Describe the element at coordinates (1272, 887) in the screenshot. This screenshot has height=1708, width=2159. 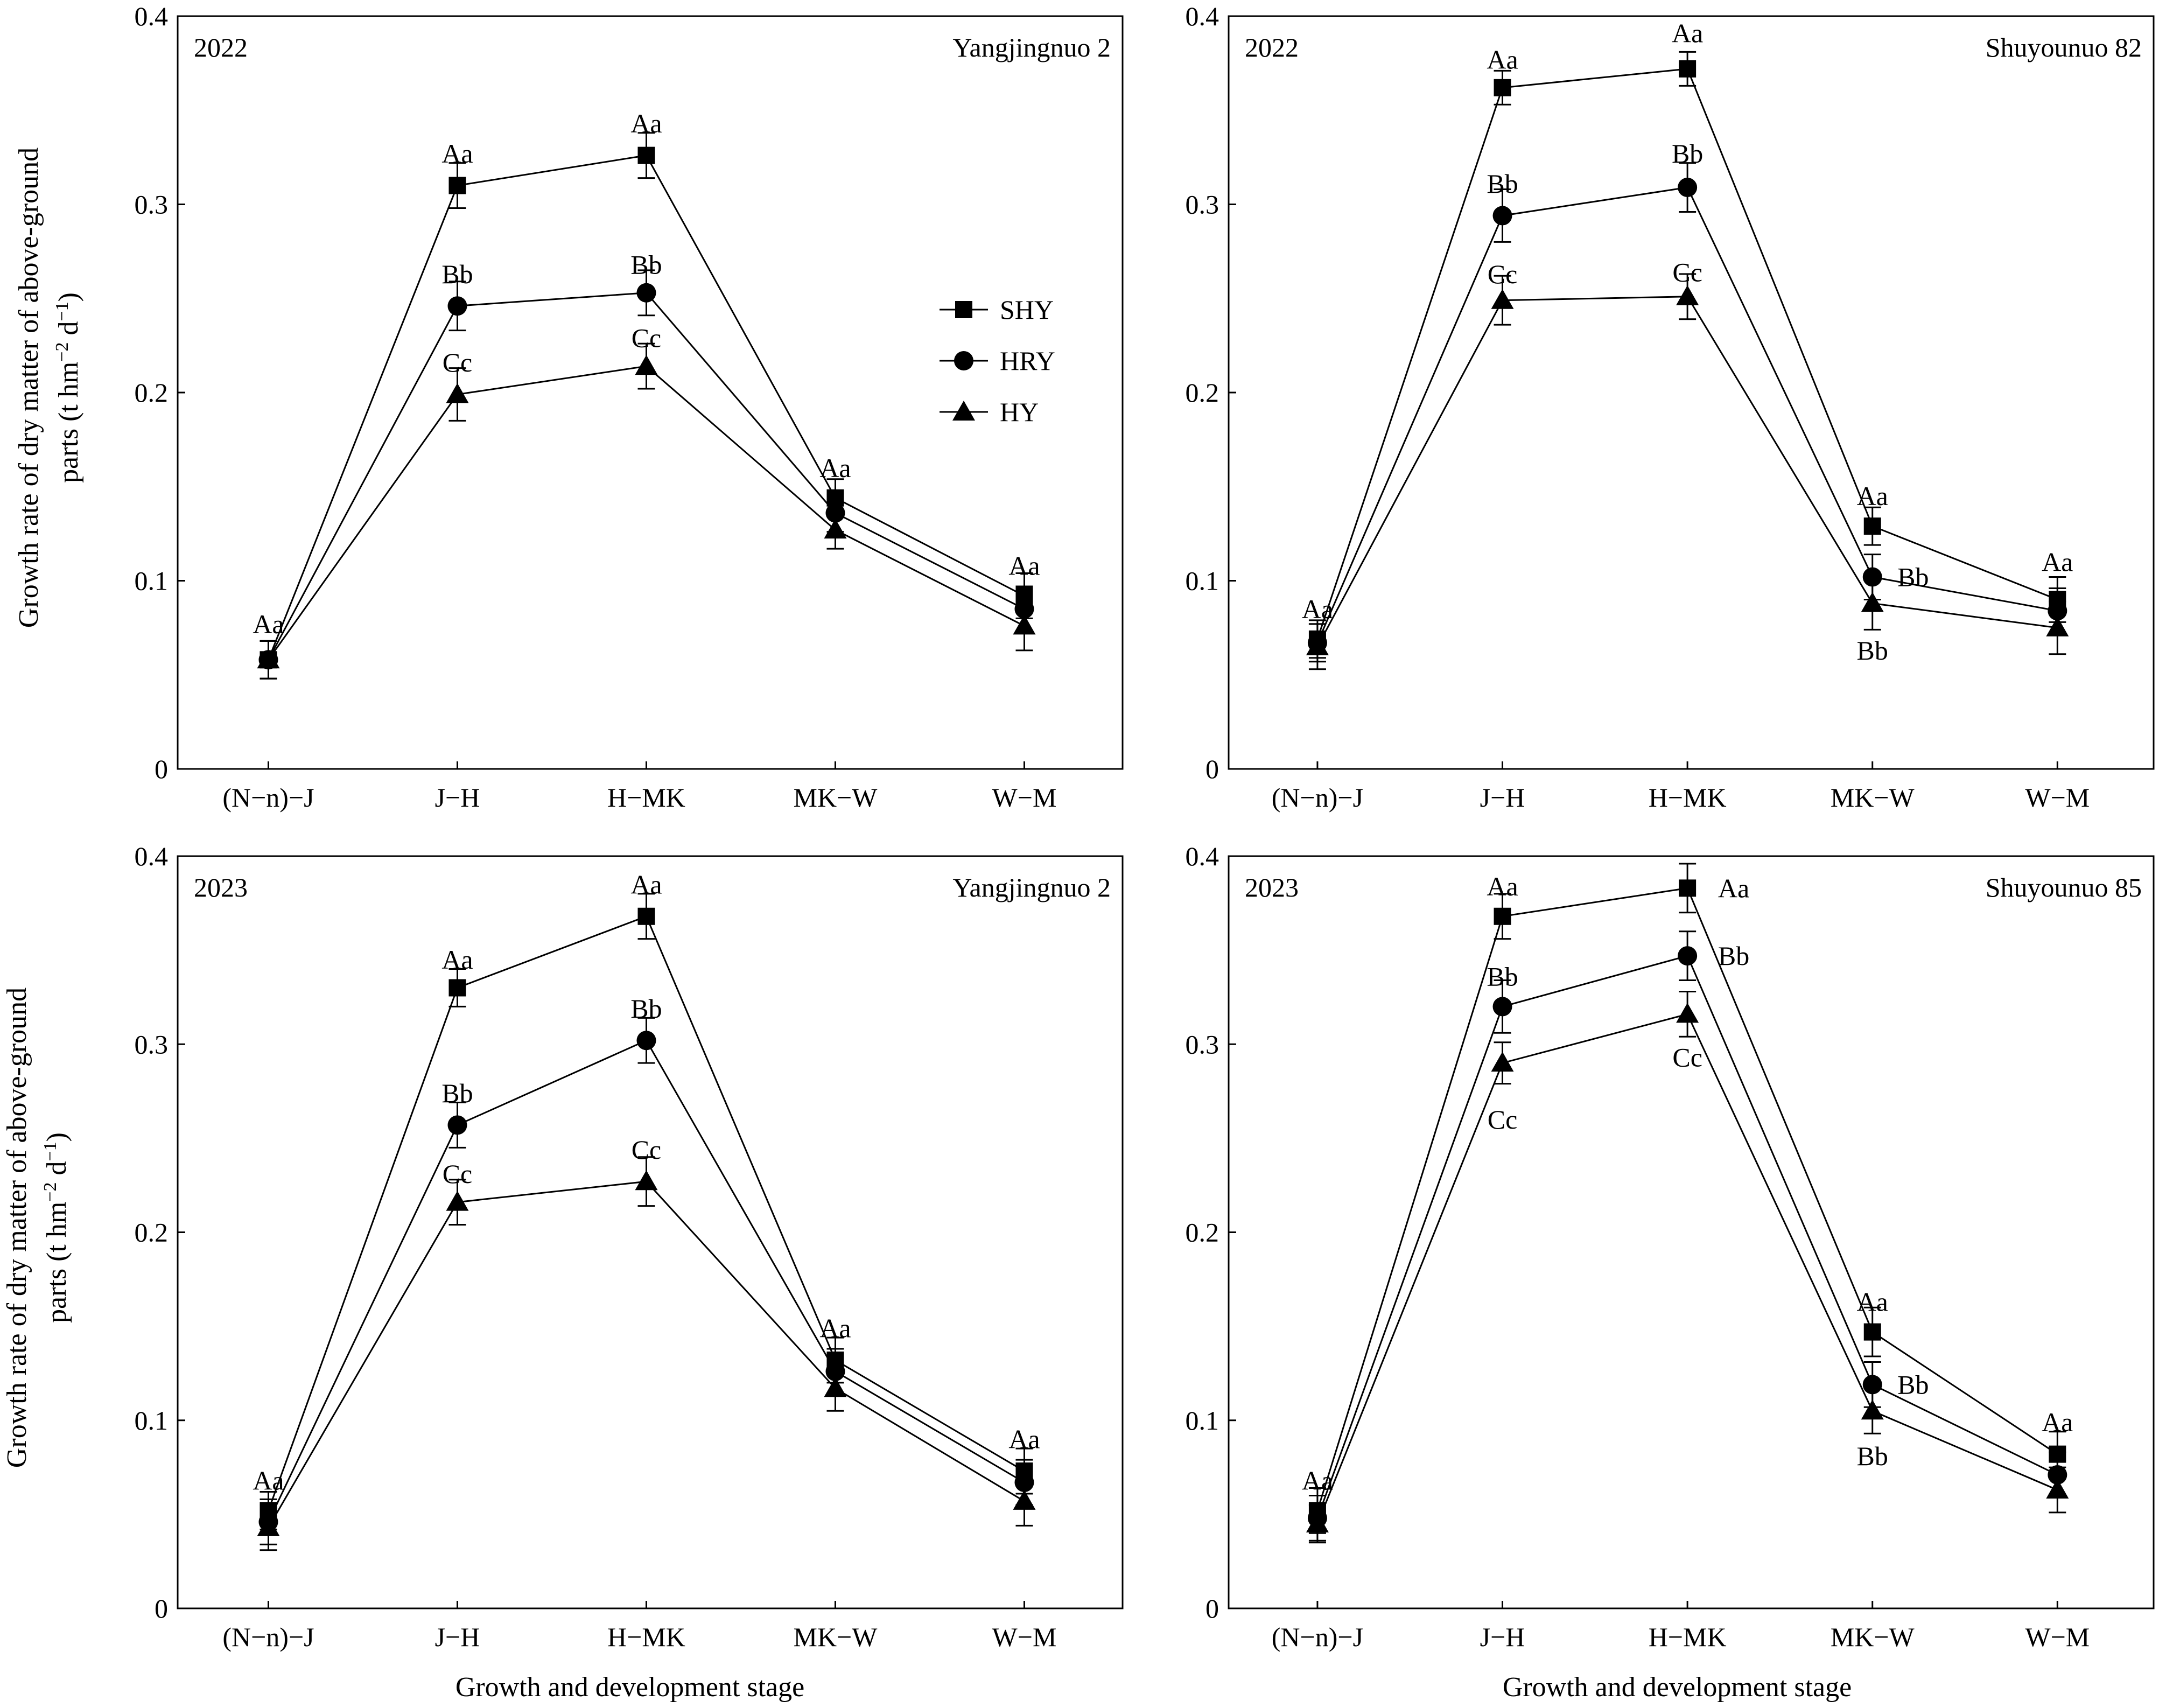
I see `panel-year-label: 2023` at that location.